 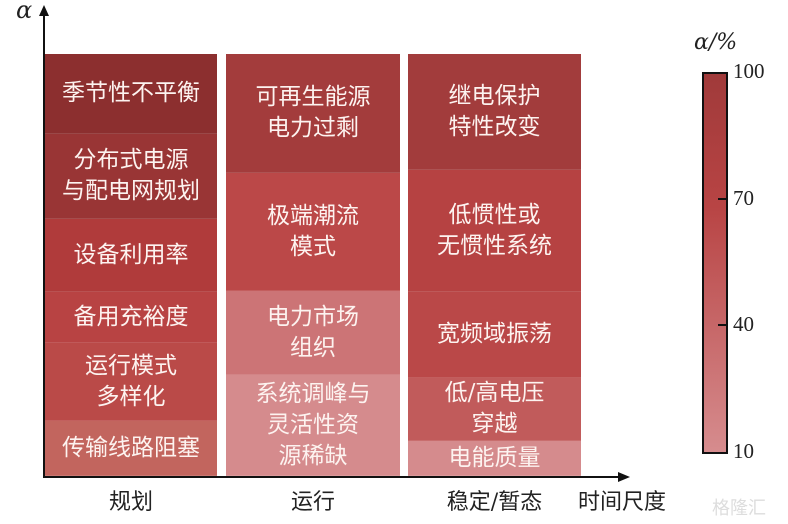 What do you see at coordinates (24, 12) in the screenshot?
I see `y-axis-label: α` at bounding box center [24, 12].